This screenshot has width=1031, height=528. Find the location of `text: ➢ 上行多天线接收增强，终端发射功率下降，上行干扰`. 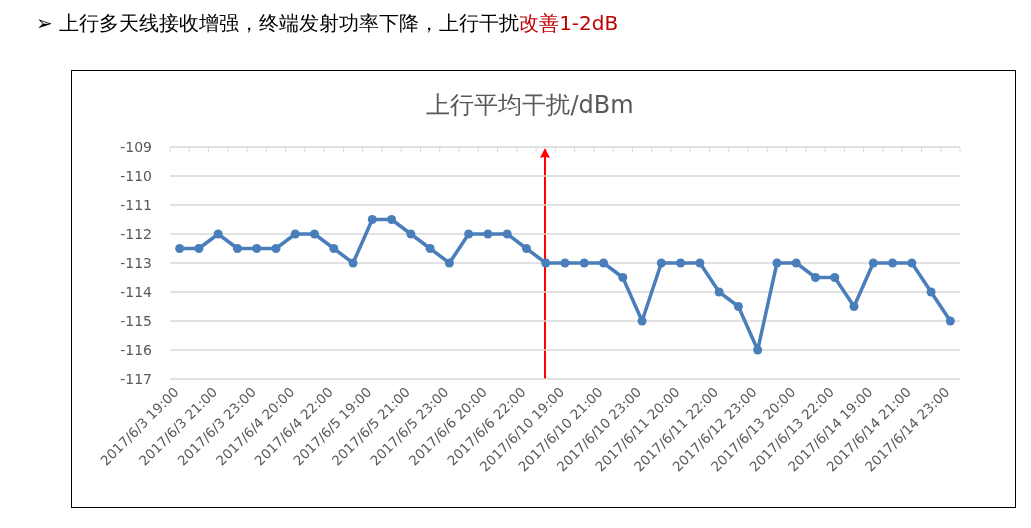

text: ➢ 上行多天线接收增强，终端发射功率下降，上行干扰 is located at coordinates (278, 23).